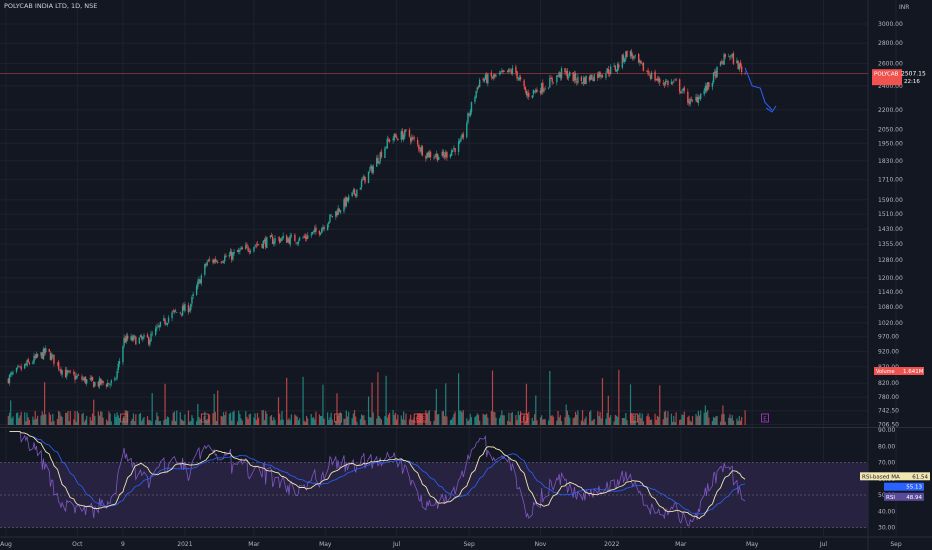 The width and height of the screenshot is (932, 550). I want to click on time-tick-label: Oct, so click(77, 544).